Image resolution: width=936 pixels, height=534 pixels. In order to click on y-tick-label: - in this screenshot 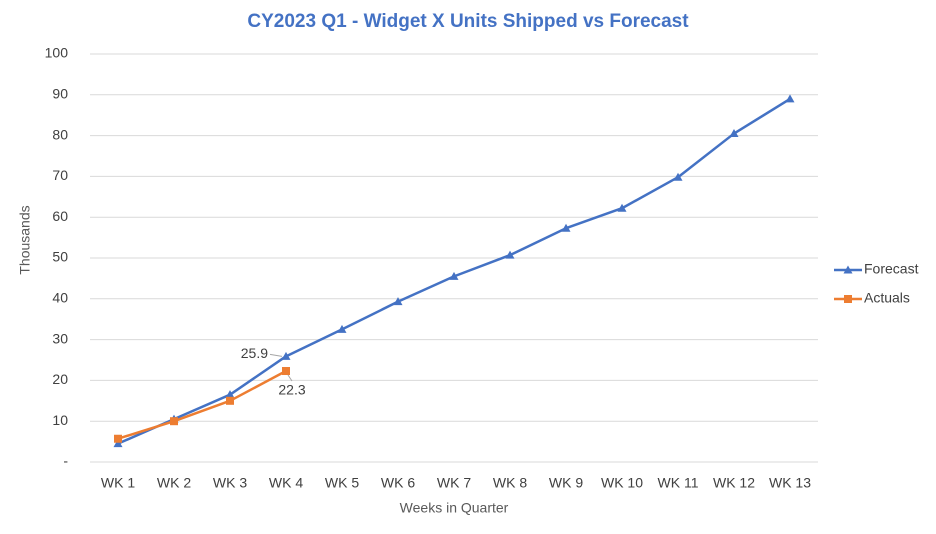, I will do `click(65, 461)`.